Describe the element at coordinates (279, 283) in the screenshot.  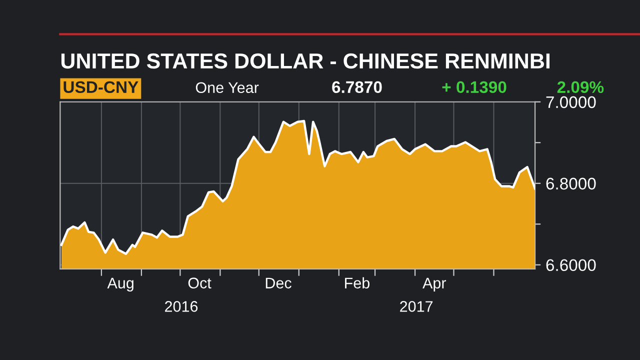
I see `x-tick-label: Dec` at that location.